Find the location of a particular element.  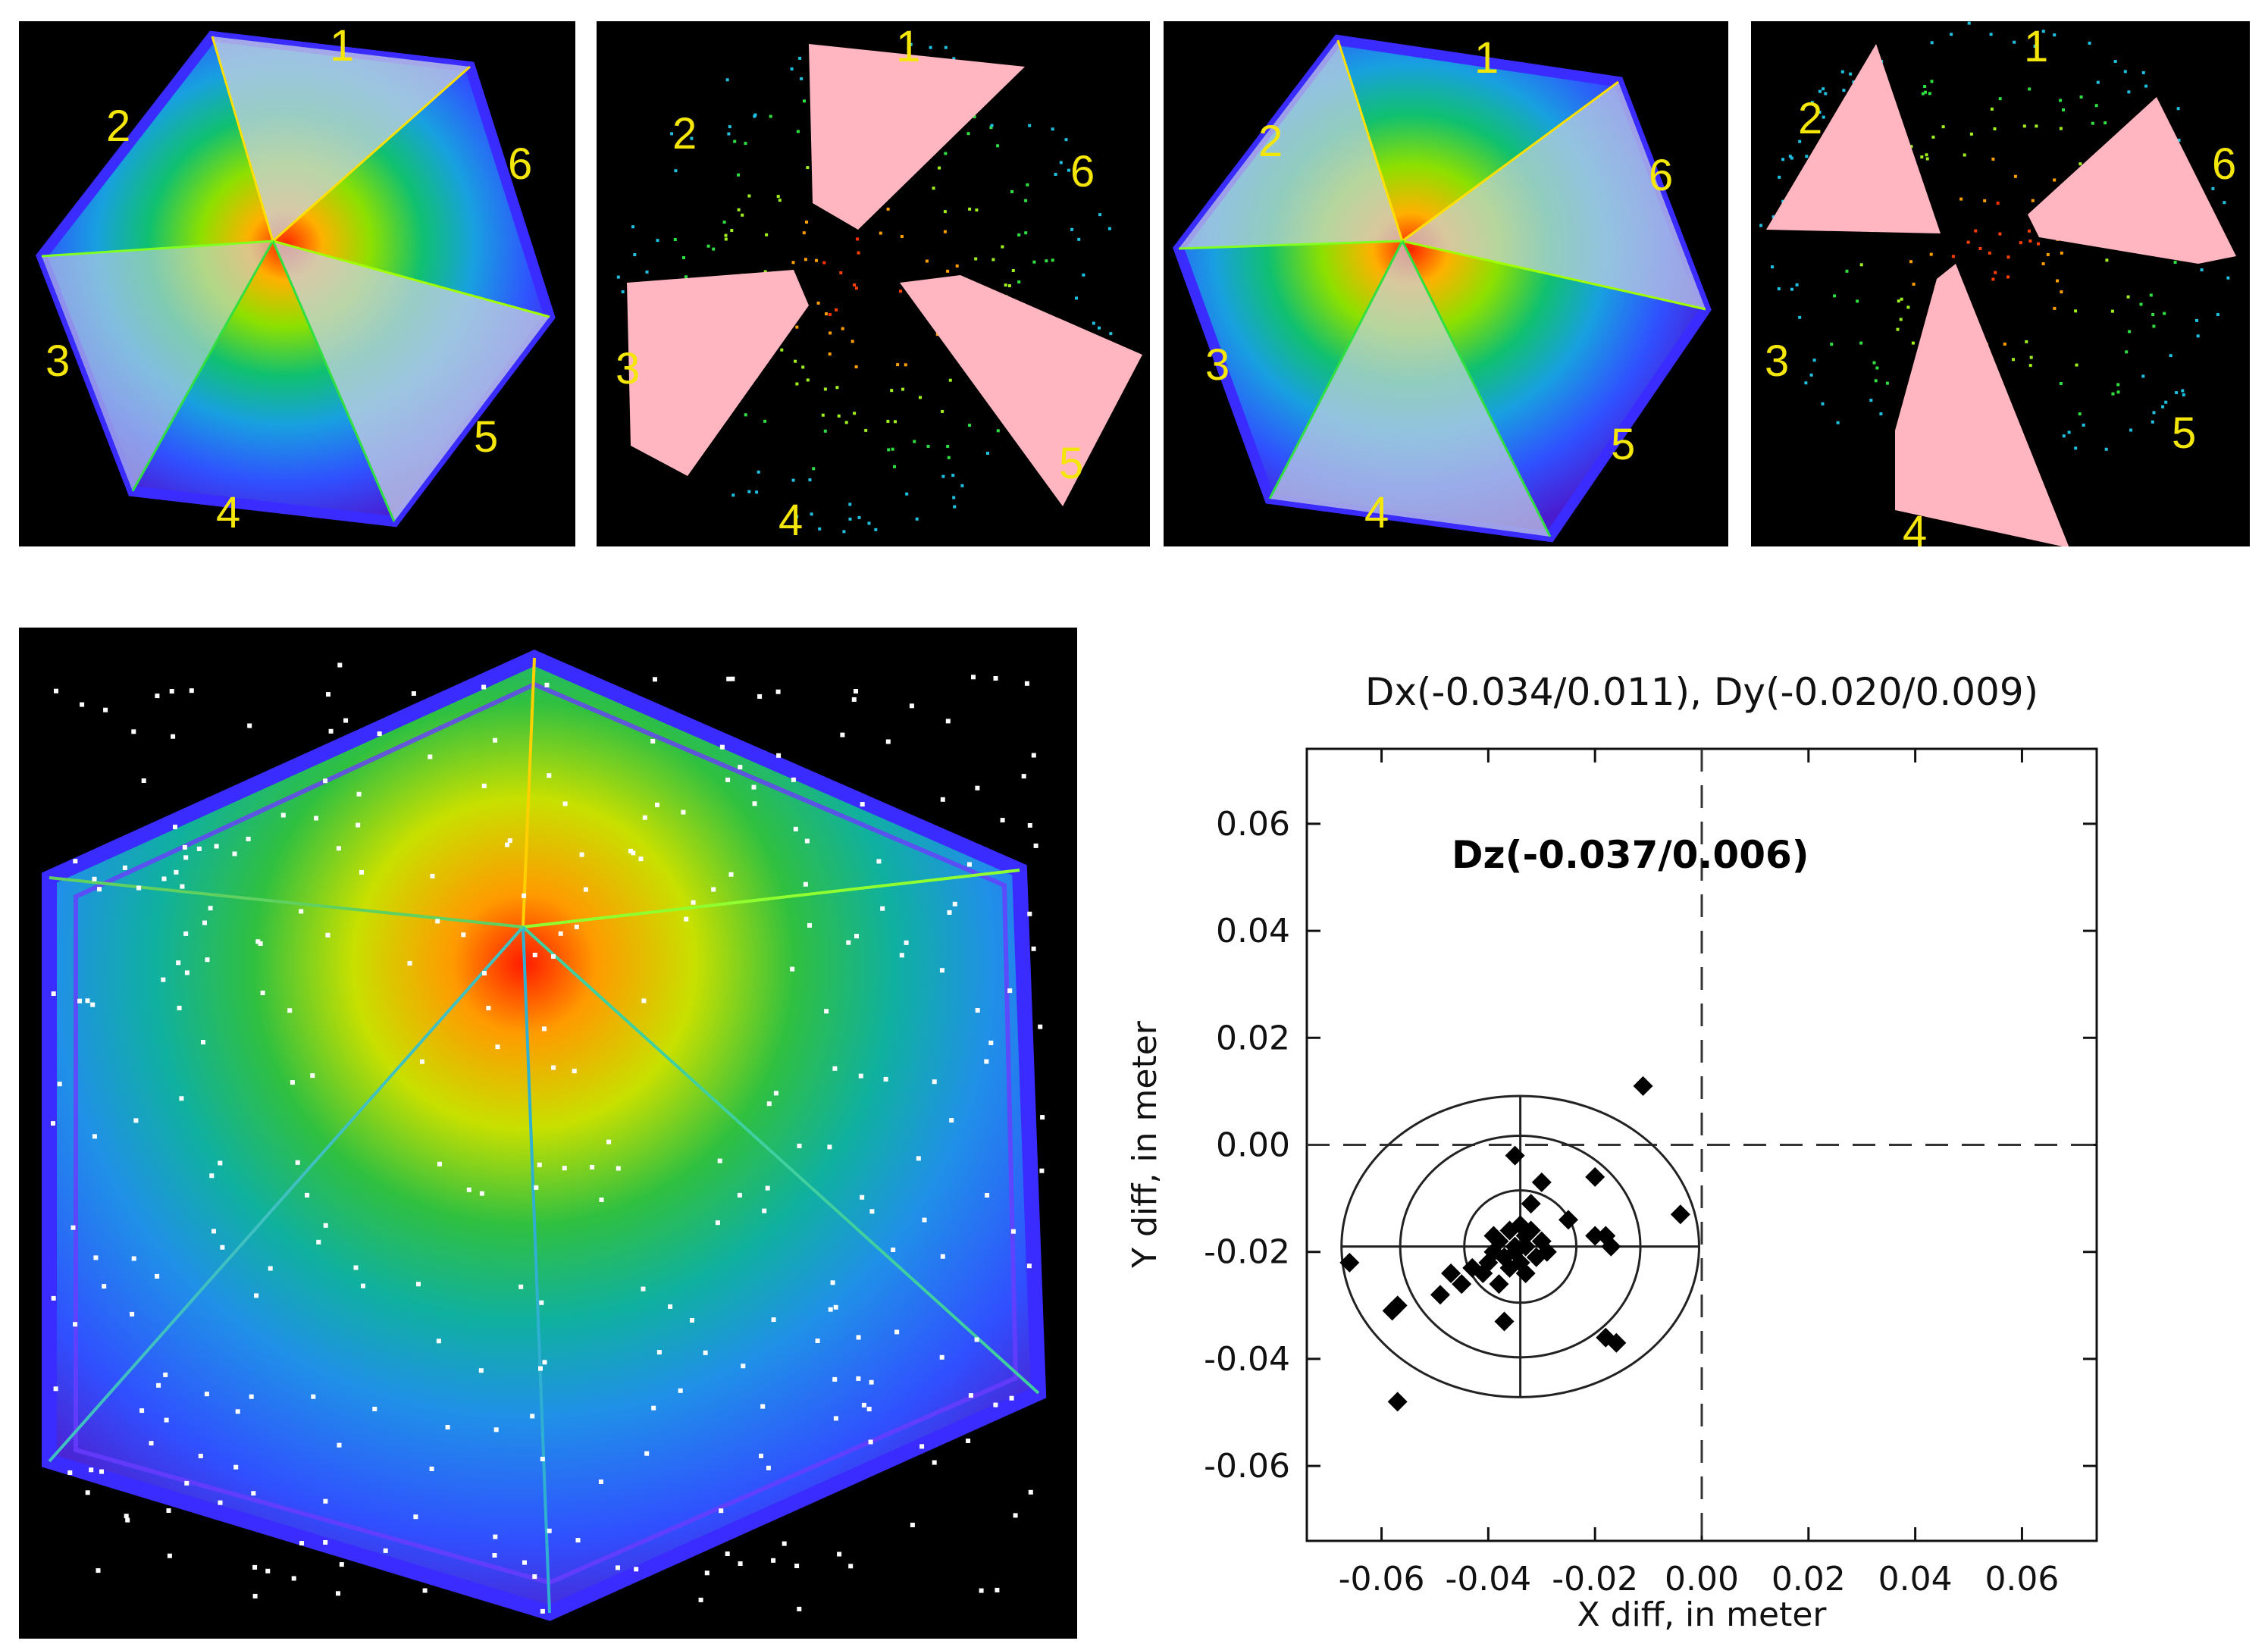

dz-annotation: Dz(-0.037/0.006) is located at coordinates (1631, 855).